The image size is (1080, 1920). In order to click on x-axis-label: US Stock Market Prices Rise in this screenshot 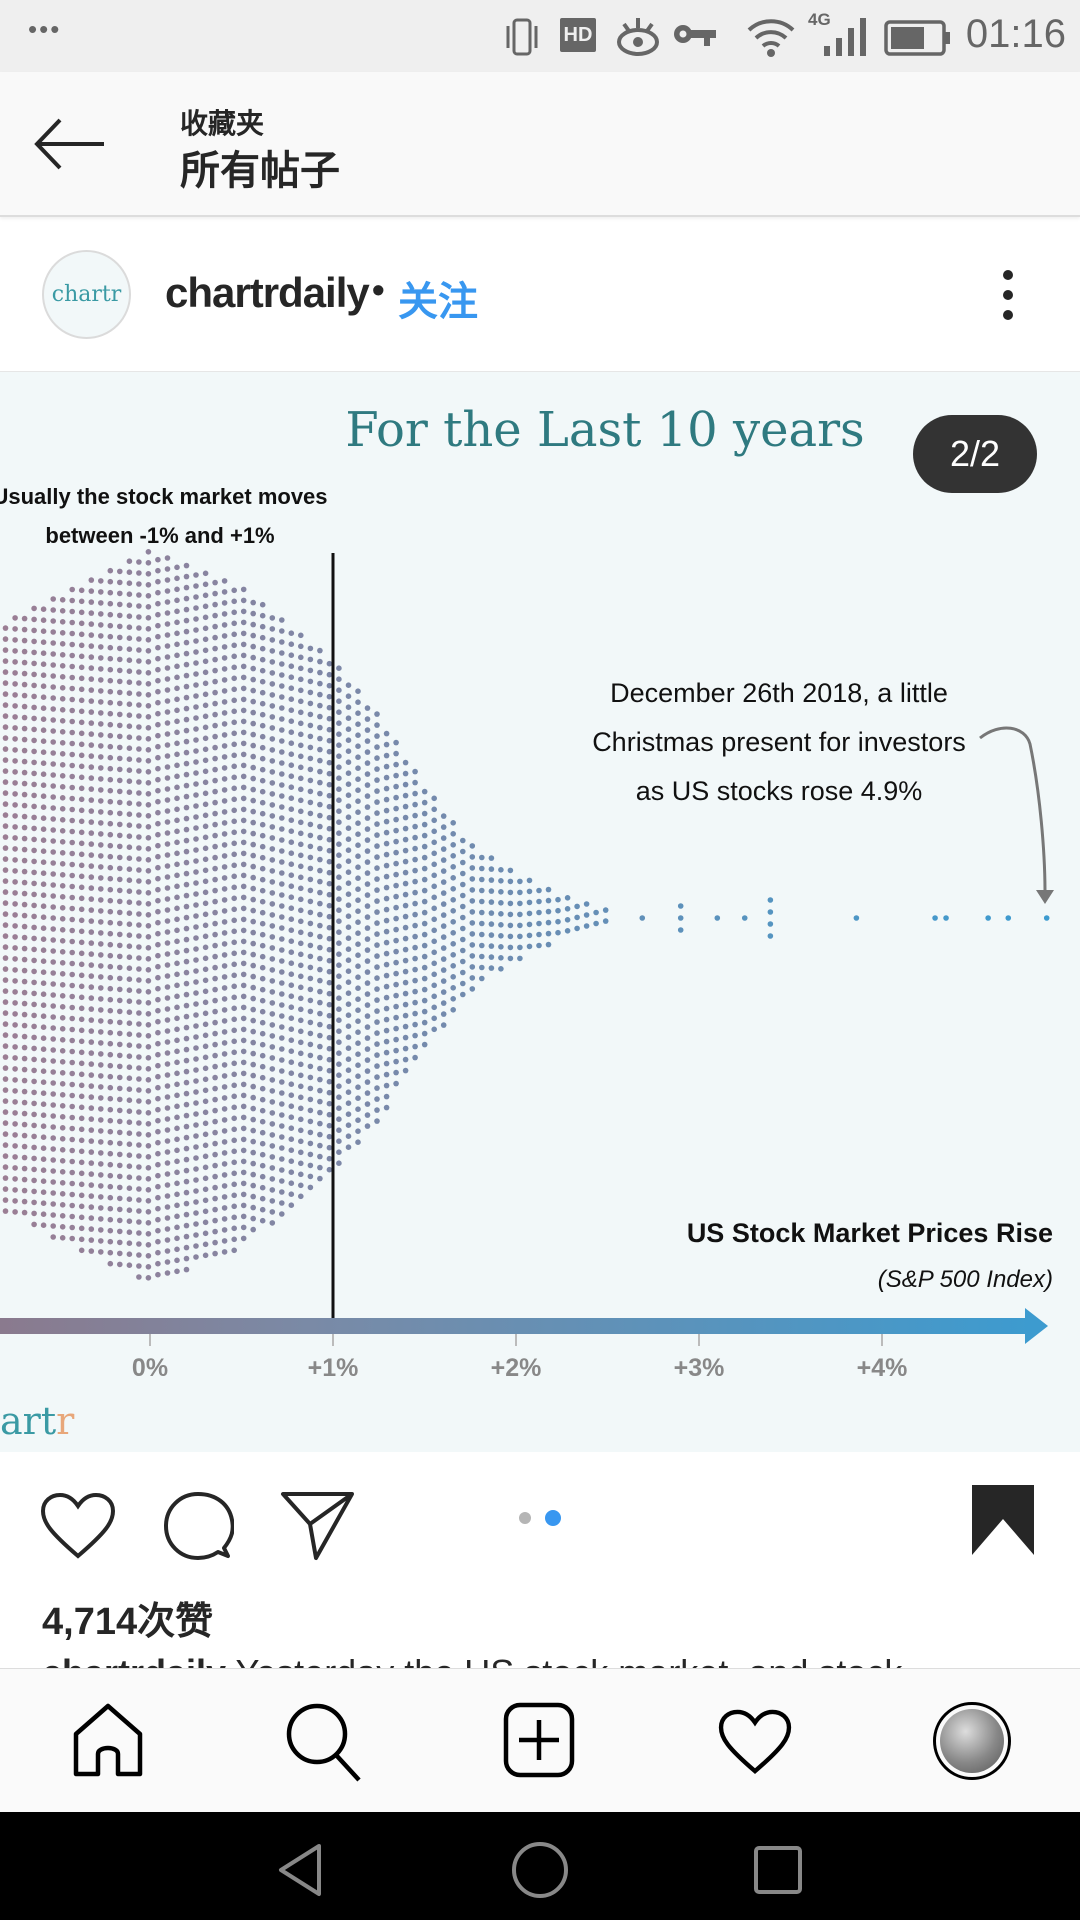, I will do `click(870, 1233)`.